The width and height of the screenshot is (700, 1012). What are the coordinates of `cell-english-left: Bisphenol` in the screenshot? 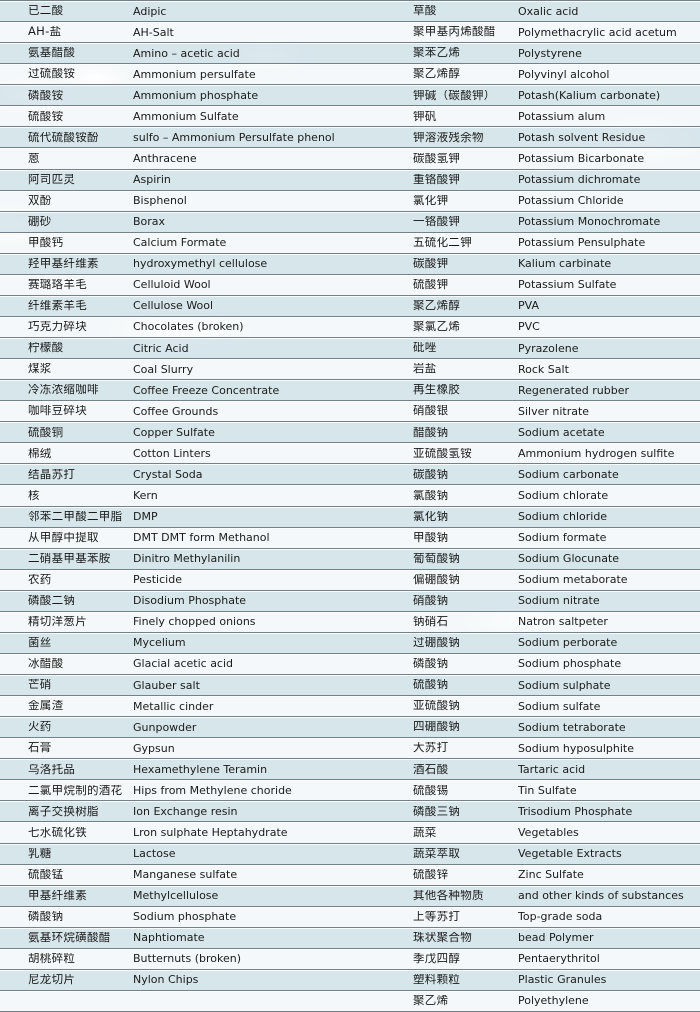 It's located at (160, 201).